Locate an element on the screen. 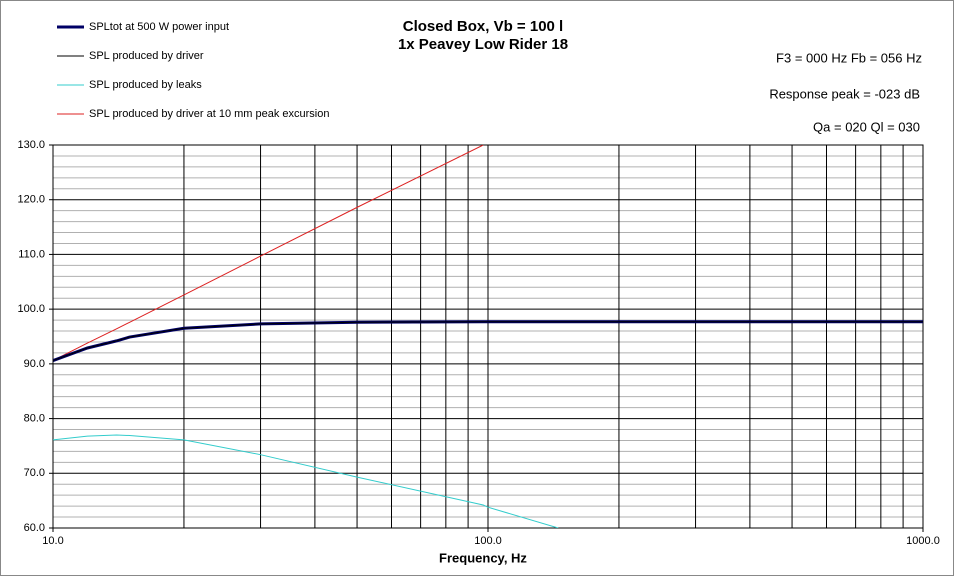 This screenshot has width=954, height=576. y-tick-label: 120.0 is located at coordinates (31, 200).